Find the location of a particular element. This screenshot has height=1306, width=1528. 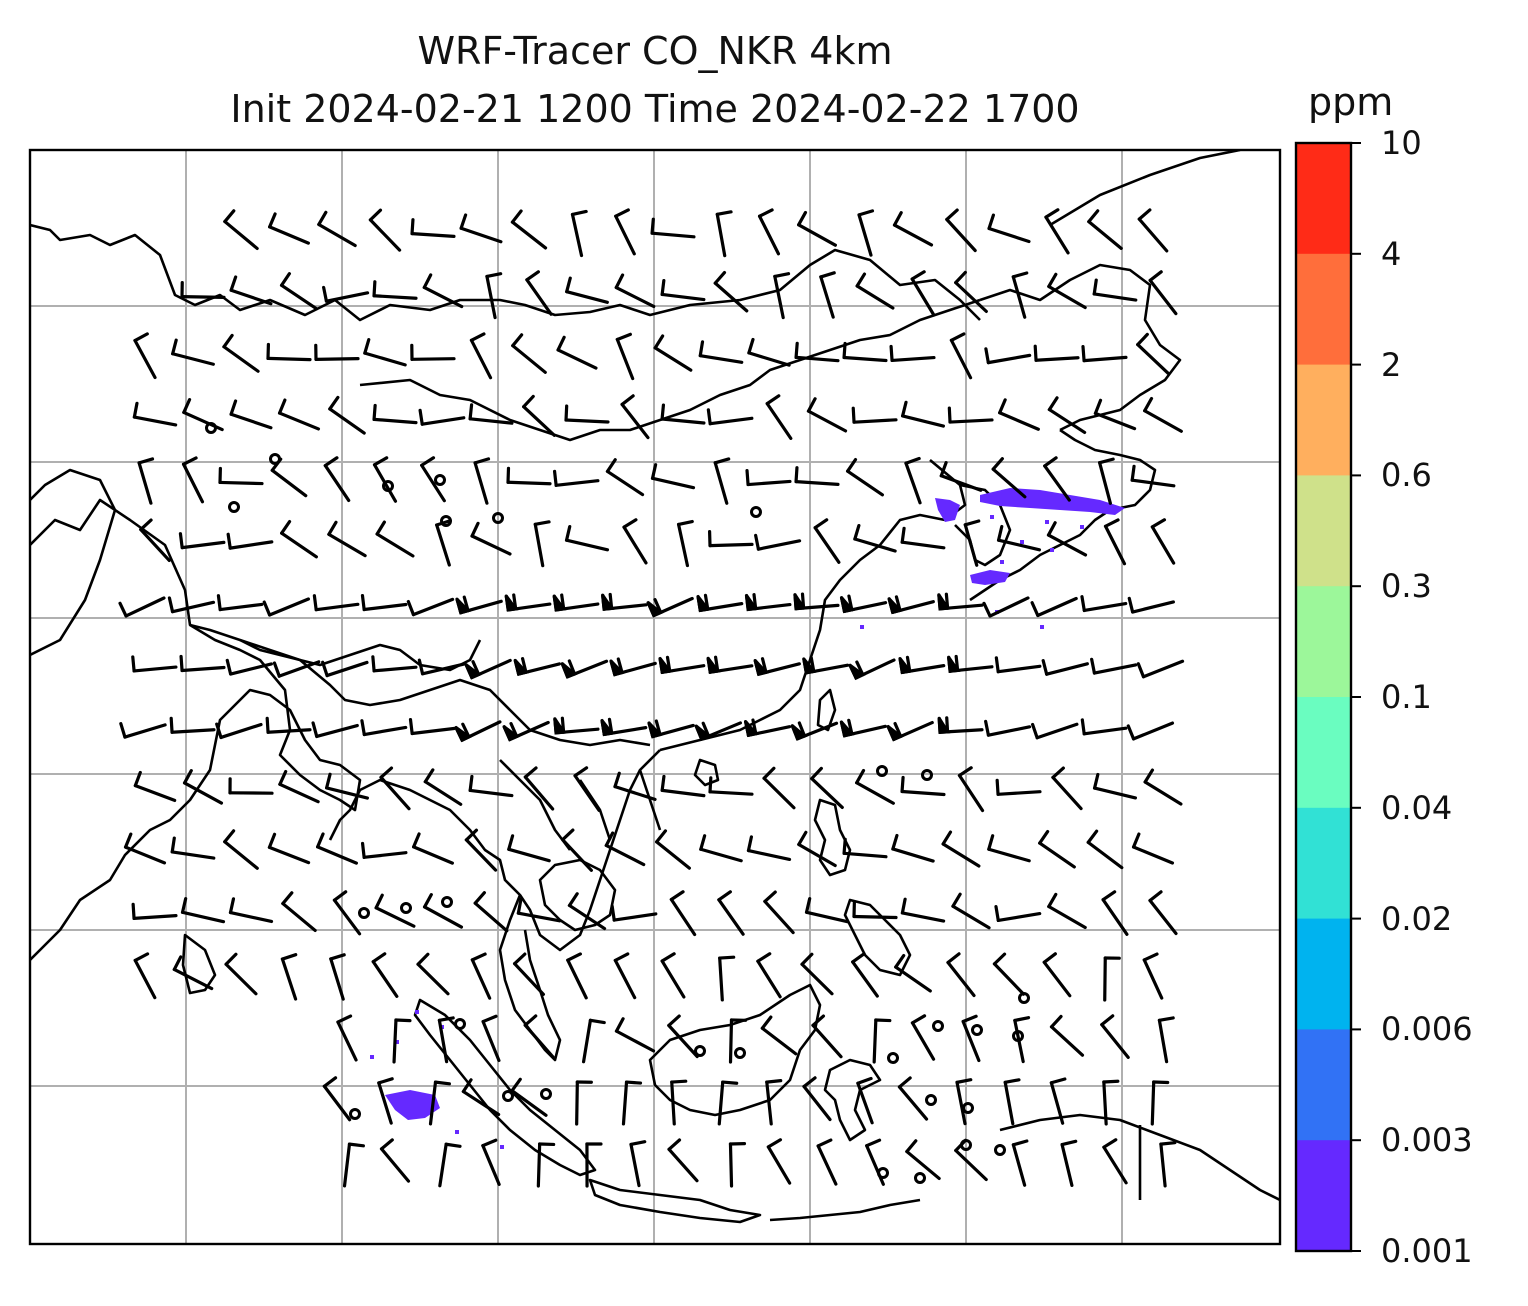

tracer-plume is located at coordinates (990, 577).